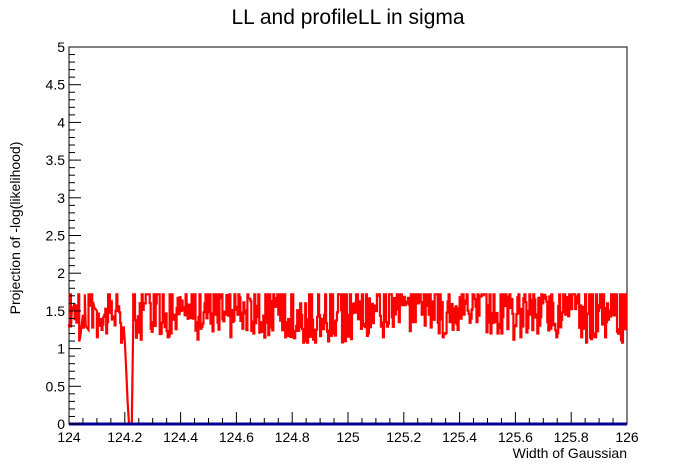 The height and width of the screenshot is (472, 696). I want to click on y-tick-label: 1, so click(61, 349).